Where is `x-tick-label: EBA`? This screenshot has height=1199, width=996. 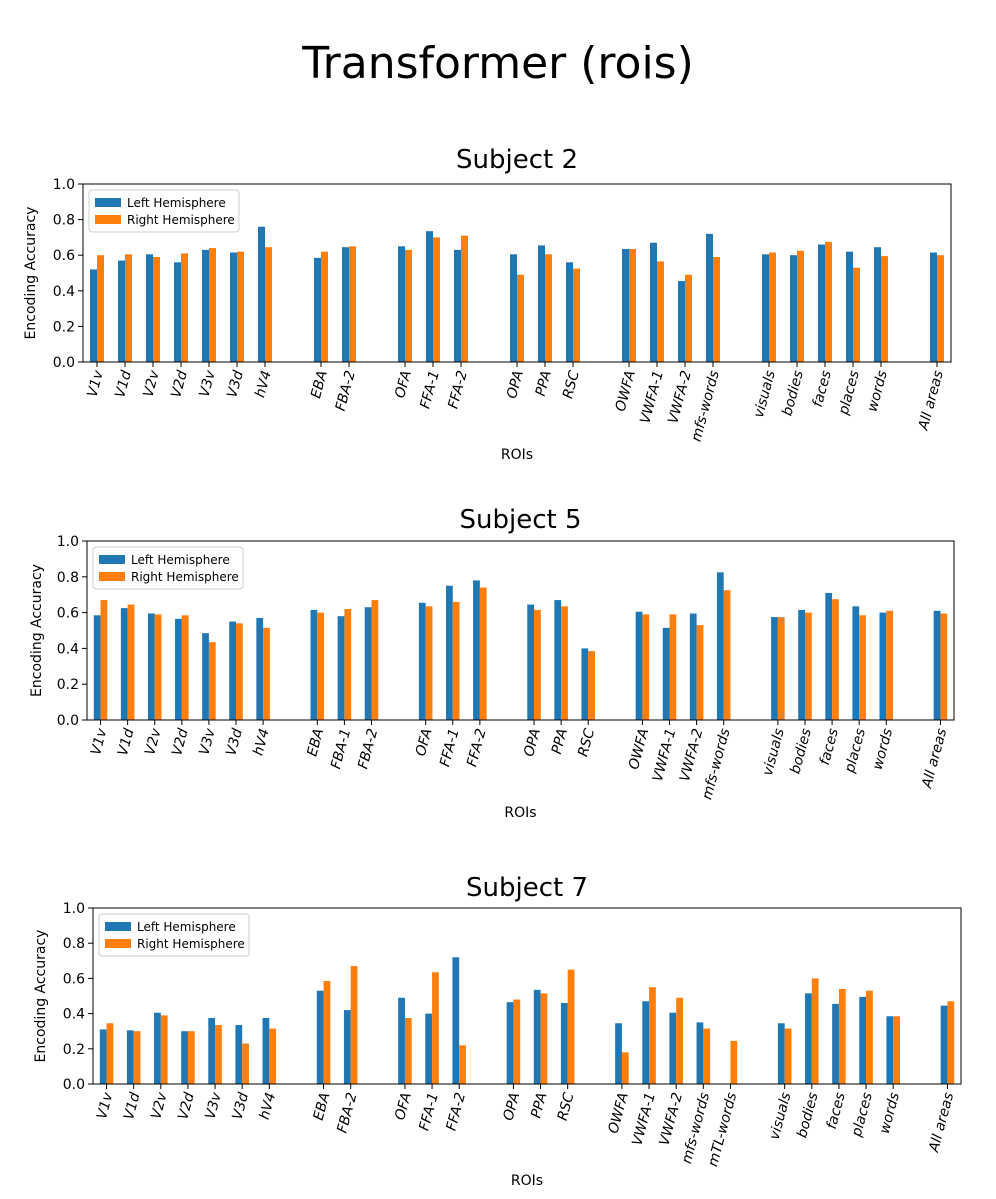 x-tick-label: EBA is located at coordinates (315, 742).